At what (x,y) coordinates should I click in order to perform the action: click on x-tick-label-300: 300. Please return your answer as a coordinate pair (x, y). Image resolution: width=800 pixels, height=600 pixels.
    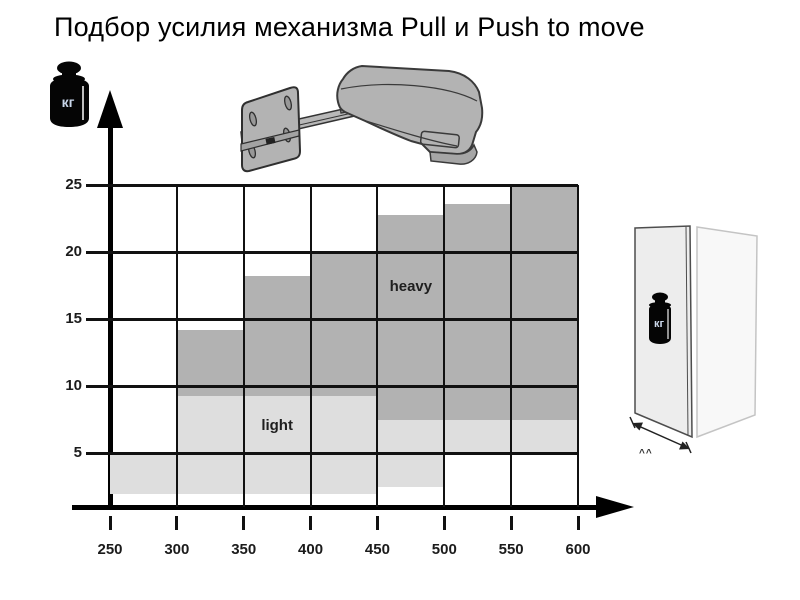
    Looking at the image, I should click on (177, 549).